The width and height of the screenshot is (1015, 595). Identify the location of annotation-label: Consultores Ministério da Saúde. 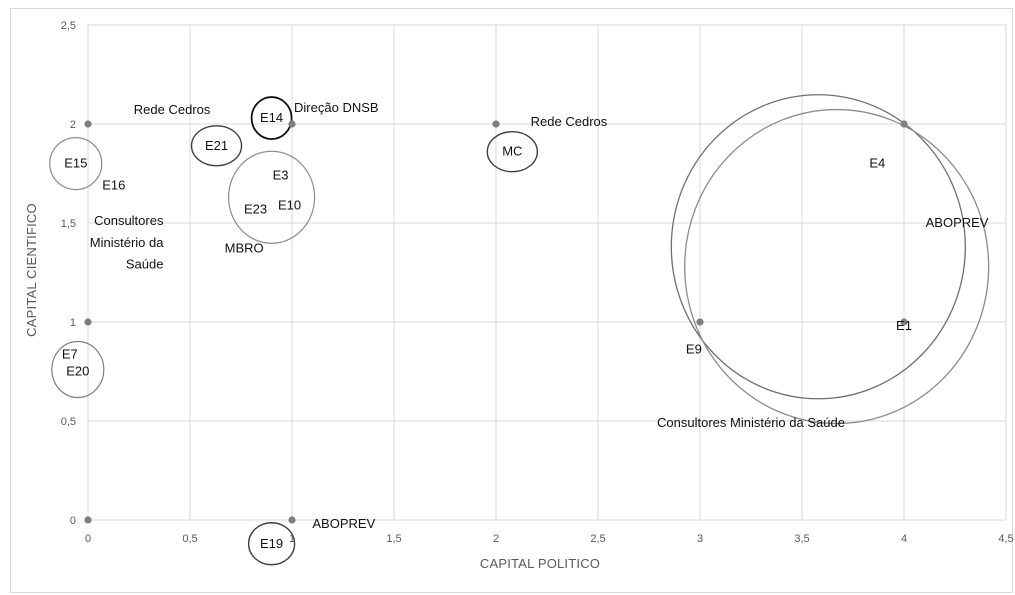
(751, 422).